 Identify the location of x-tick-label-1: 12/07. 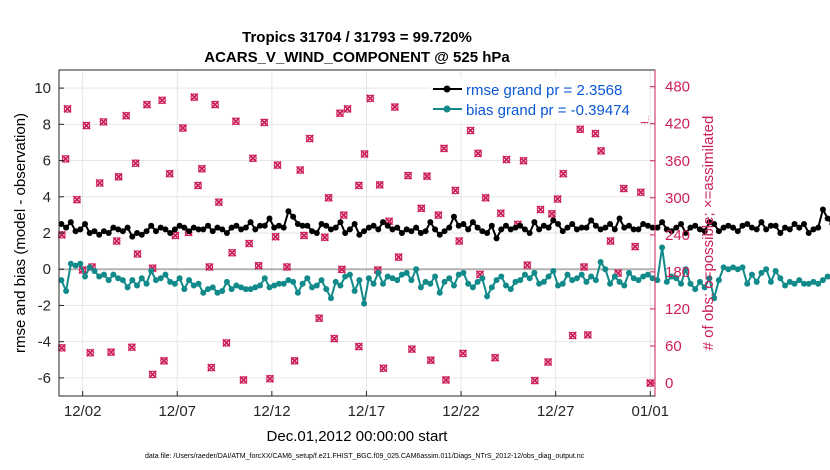
(177, 411).